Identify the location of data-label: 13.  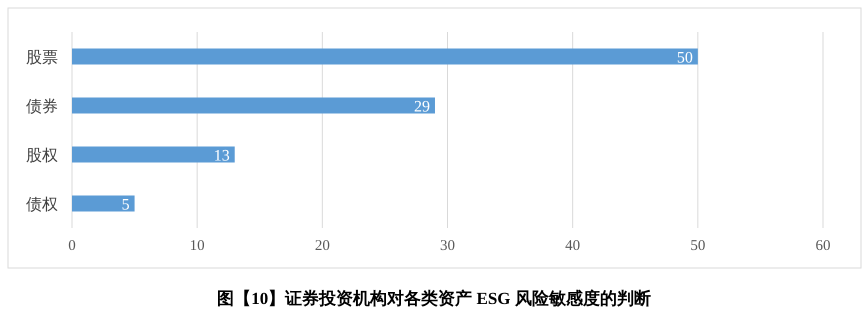
(222, 156).